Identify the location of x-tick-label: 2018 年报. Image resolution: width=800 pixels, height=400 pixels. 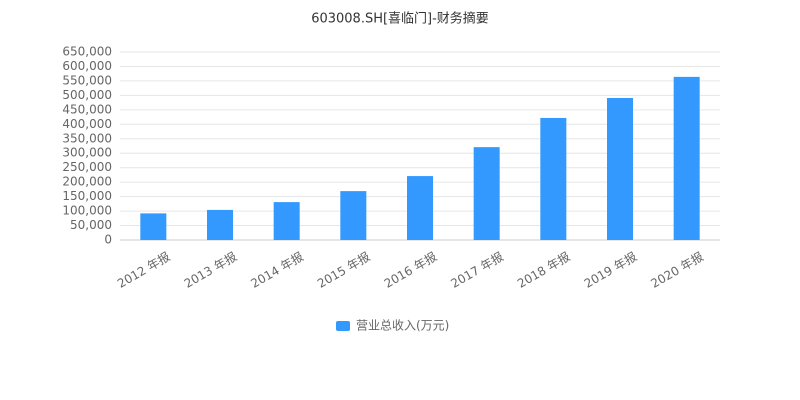
(544, 270).